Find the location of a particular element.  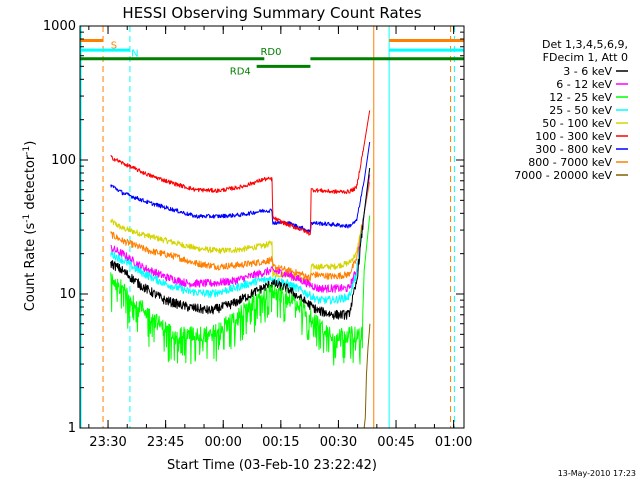

legend-entry-label: 7000 - 20000 keV is located at coordinates (563, 175).